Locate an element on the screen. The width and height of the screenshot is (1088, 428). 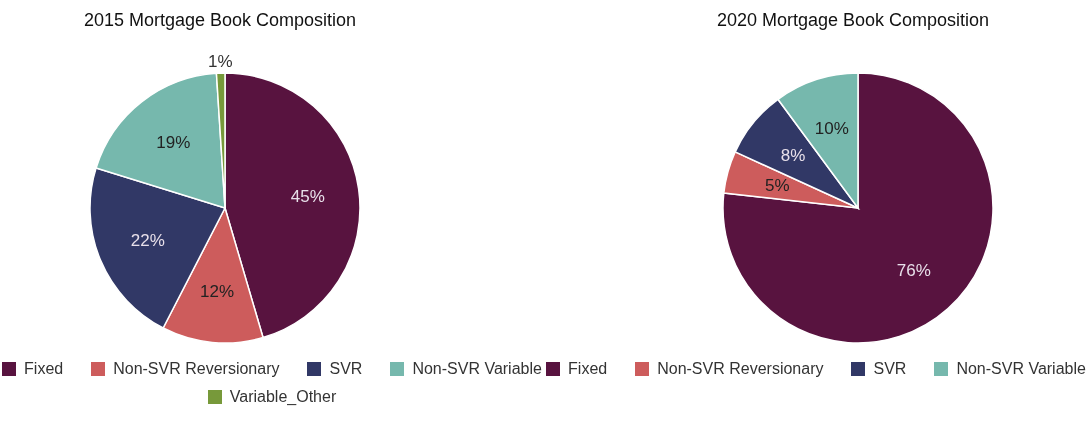
data-label: 19% is located at coordinates (173, 142).